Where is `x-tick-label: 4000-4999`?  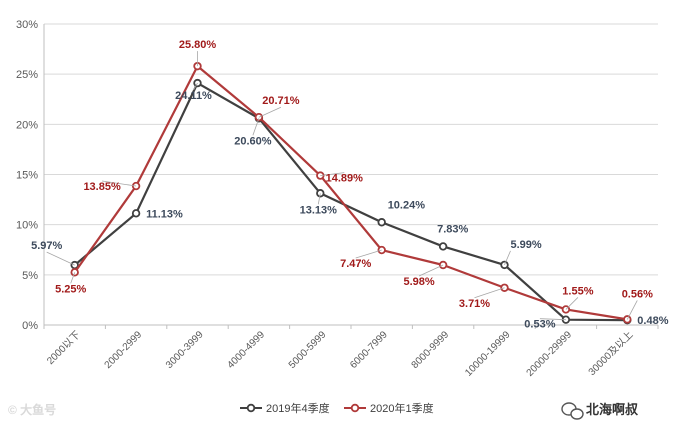
x-tick-label: 4000-4999 is located at coordinates (246, 350).